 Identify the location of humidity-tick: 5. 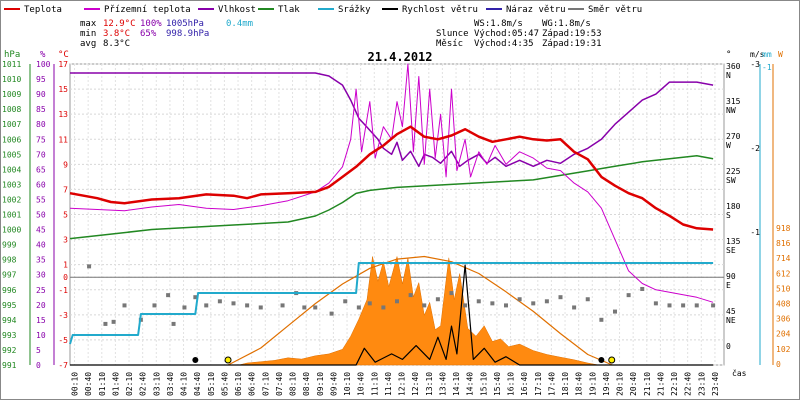
(38, 350).